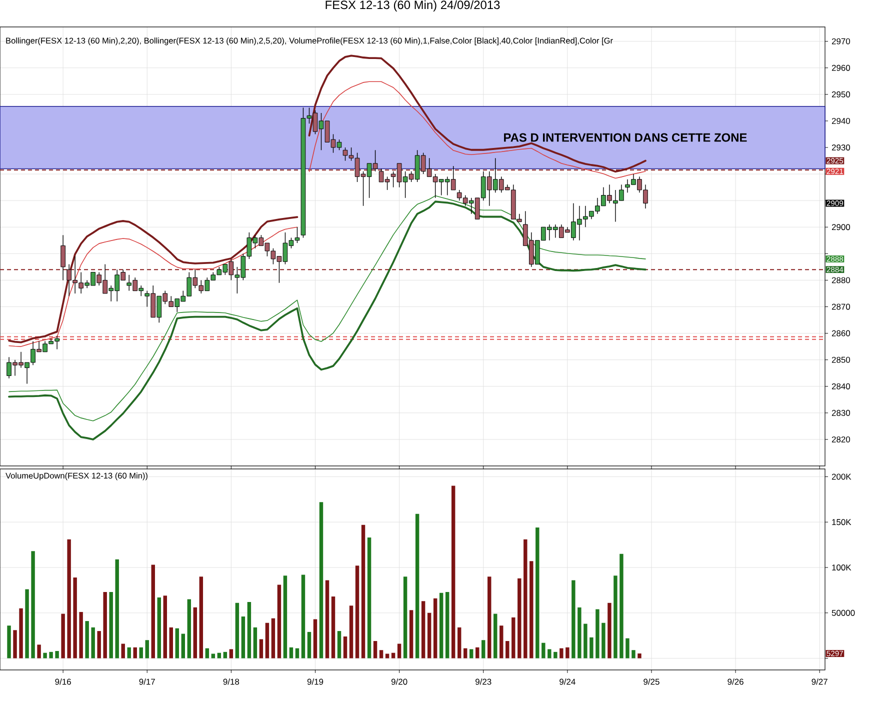 Image resolution: width=882 pixels, height=716 pixels. What do you see at coordinates (843, 613) in the screenshot?
I see `y-tick-label: 50000` at bounding box center [843, 613].